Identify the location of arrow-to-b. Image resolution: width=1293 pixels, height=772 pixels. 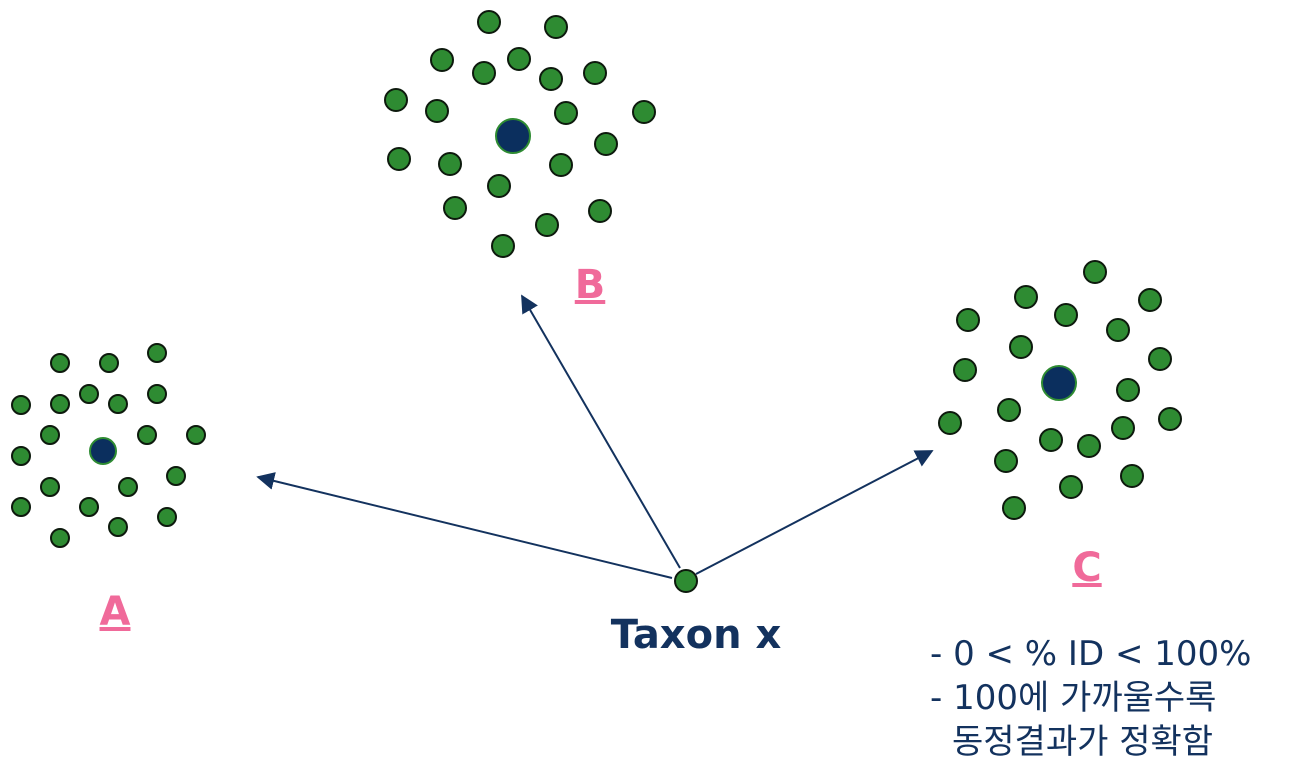
(601, 431).